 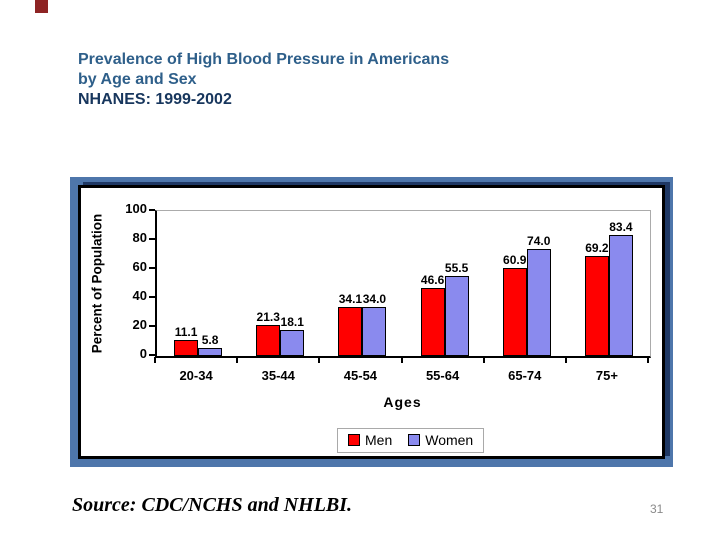 What do you see at coordinates (354, 440) in the screenshot?
I see `legend-swatch-men-icon` at bounding box center [354, 440].